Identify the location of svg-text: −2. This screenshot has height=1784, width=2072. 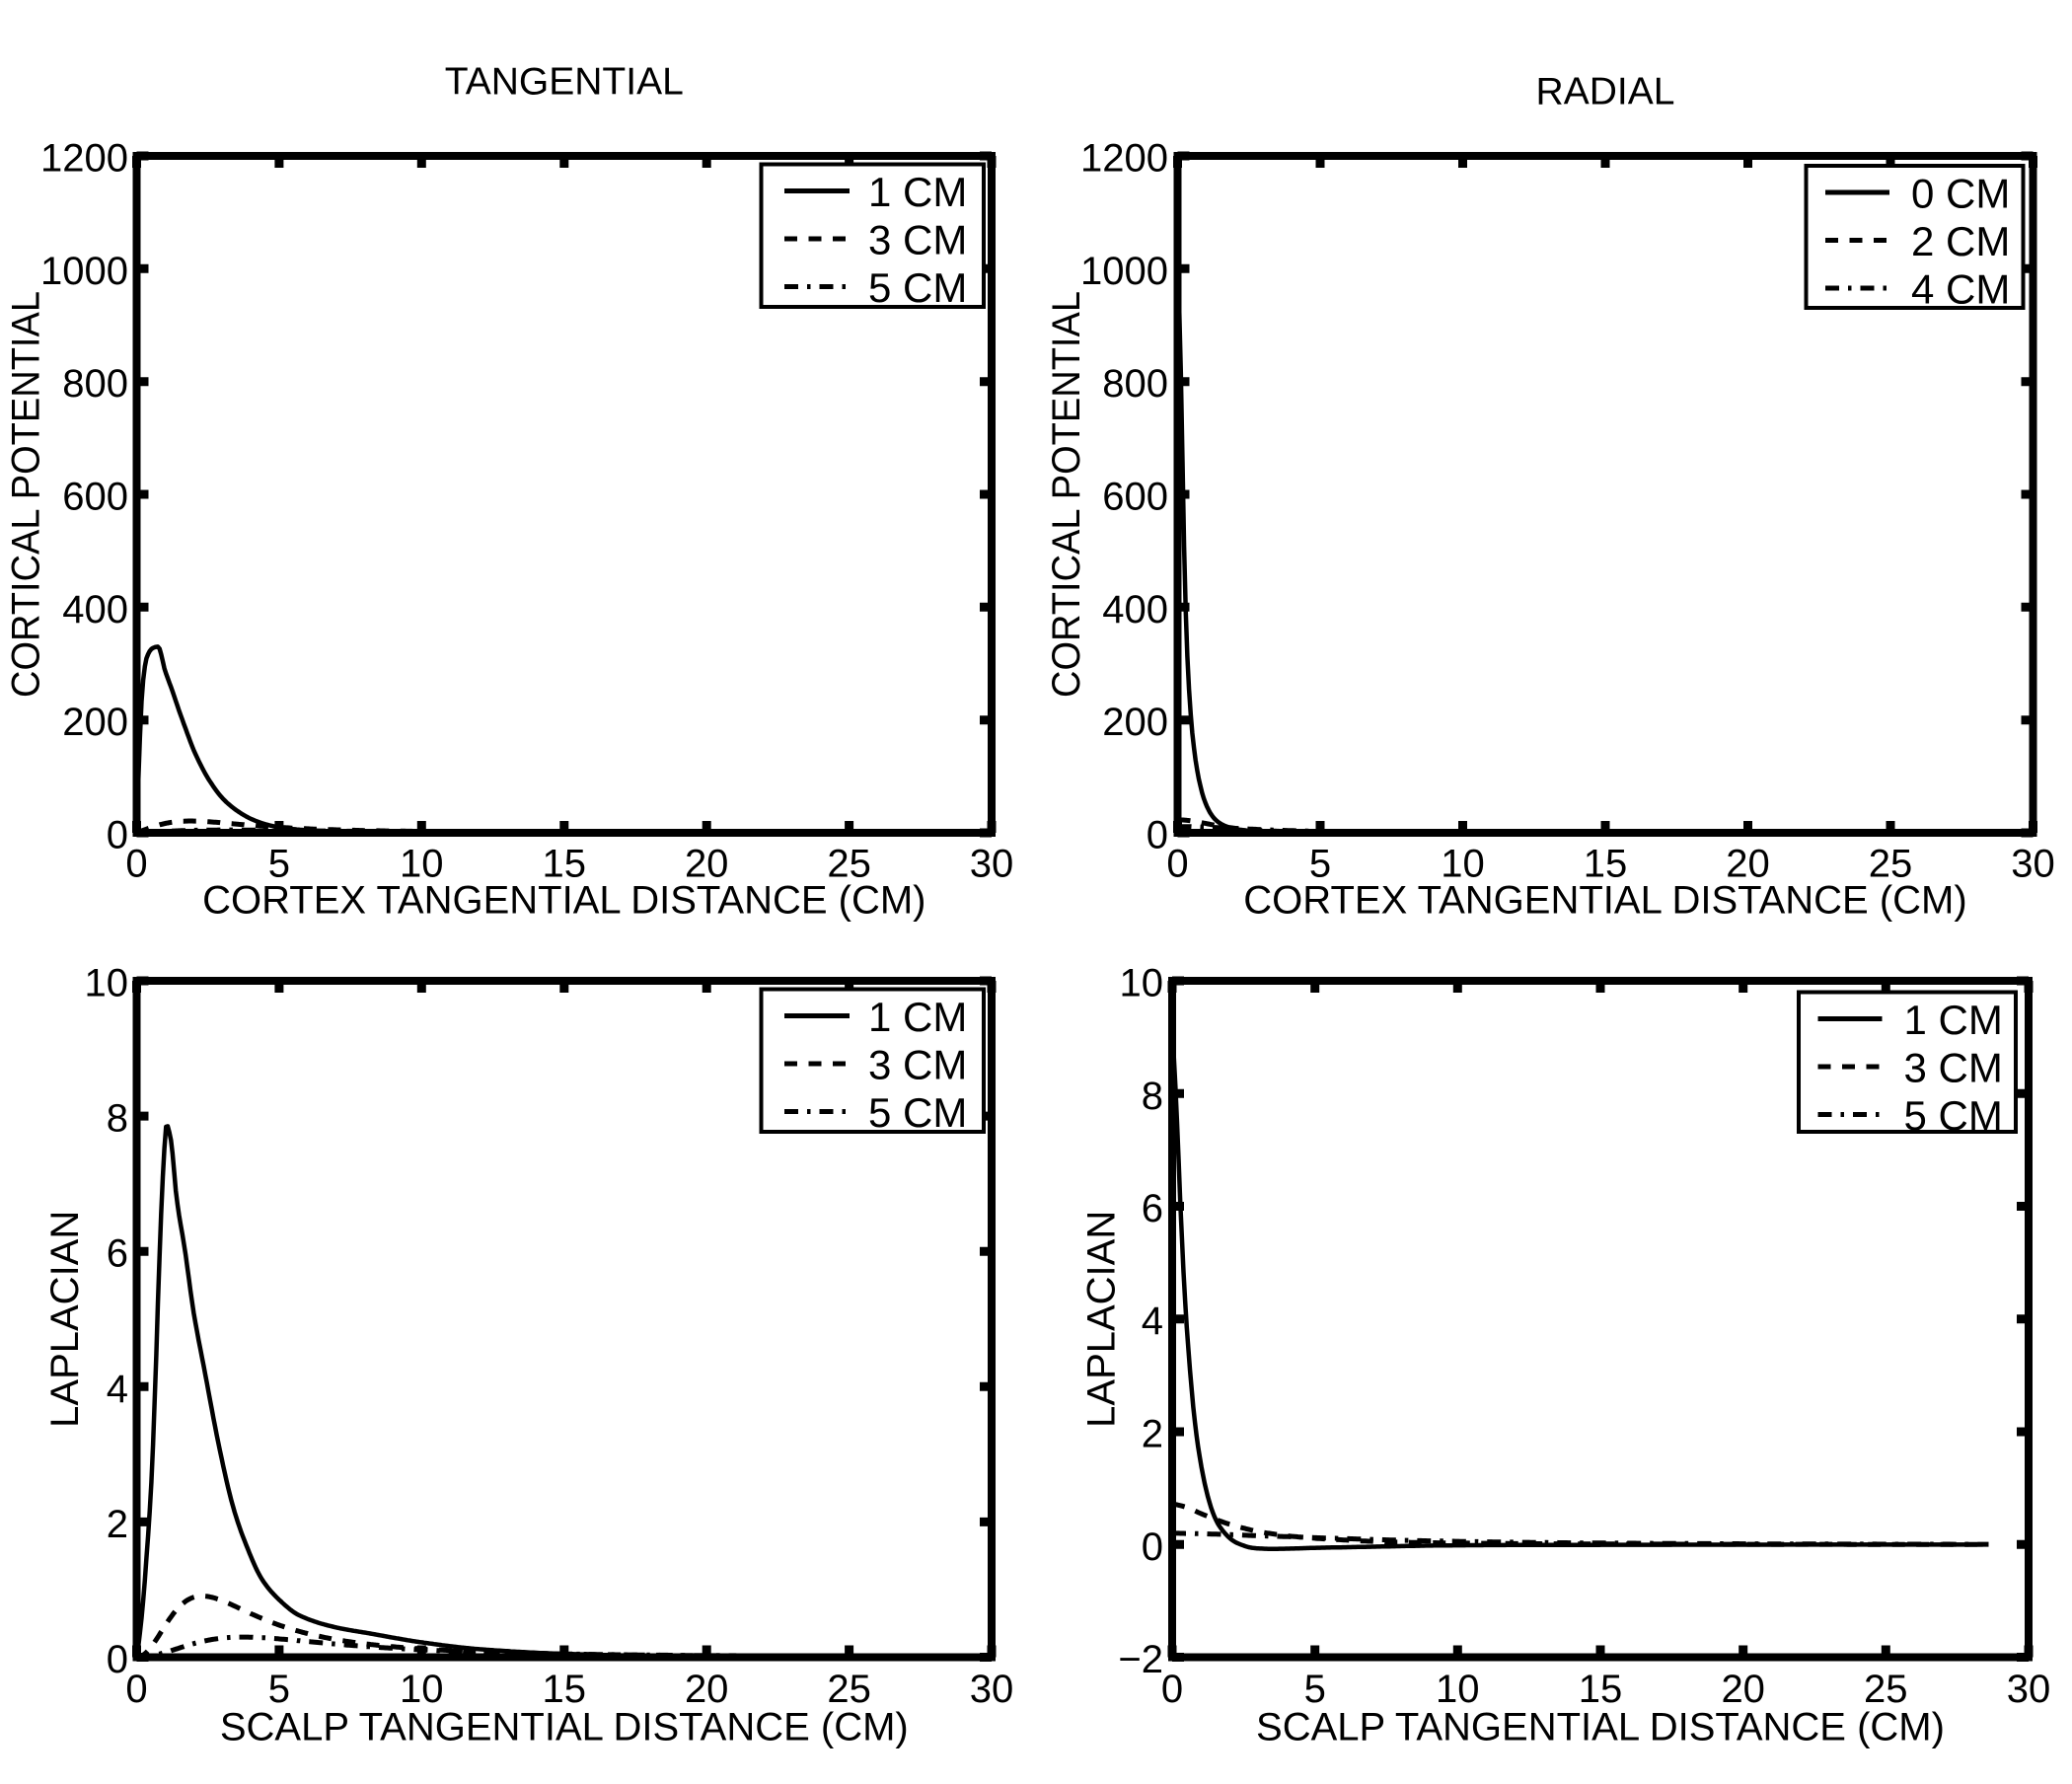
(1141, 1659).